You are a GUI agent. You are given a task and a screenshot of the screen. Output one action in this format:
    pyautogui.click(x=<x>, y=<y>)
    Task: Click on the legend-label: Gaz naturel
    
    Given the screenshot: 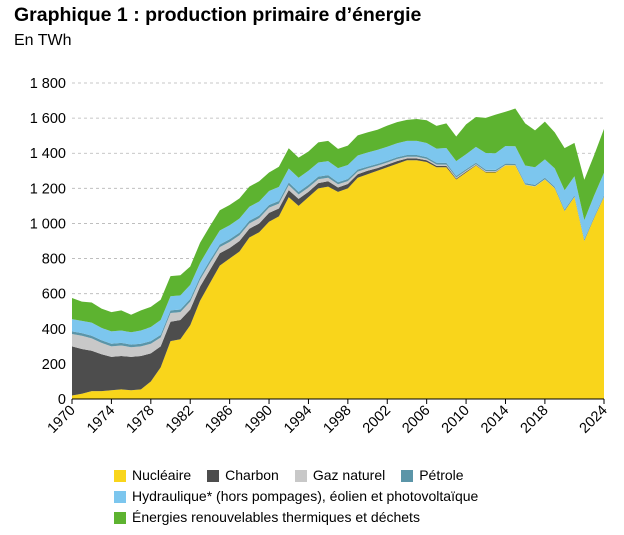 What is the action you would take?
    pyautogui.click(x=349, y=475)
    